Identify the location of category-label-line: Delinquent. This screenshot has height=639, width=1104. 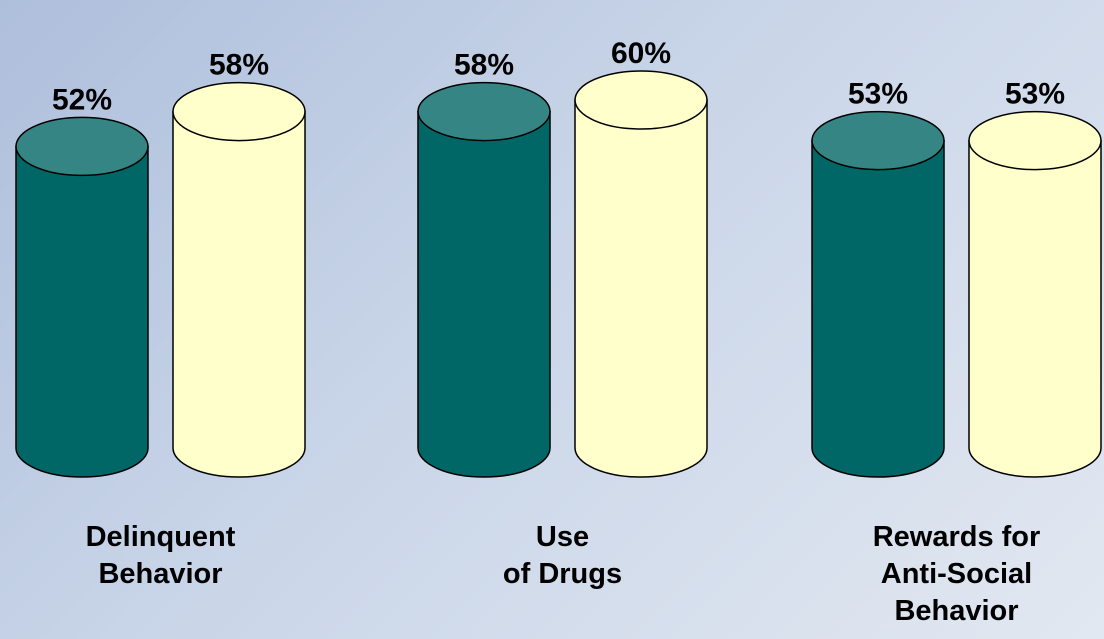
(161, 537).